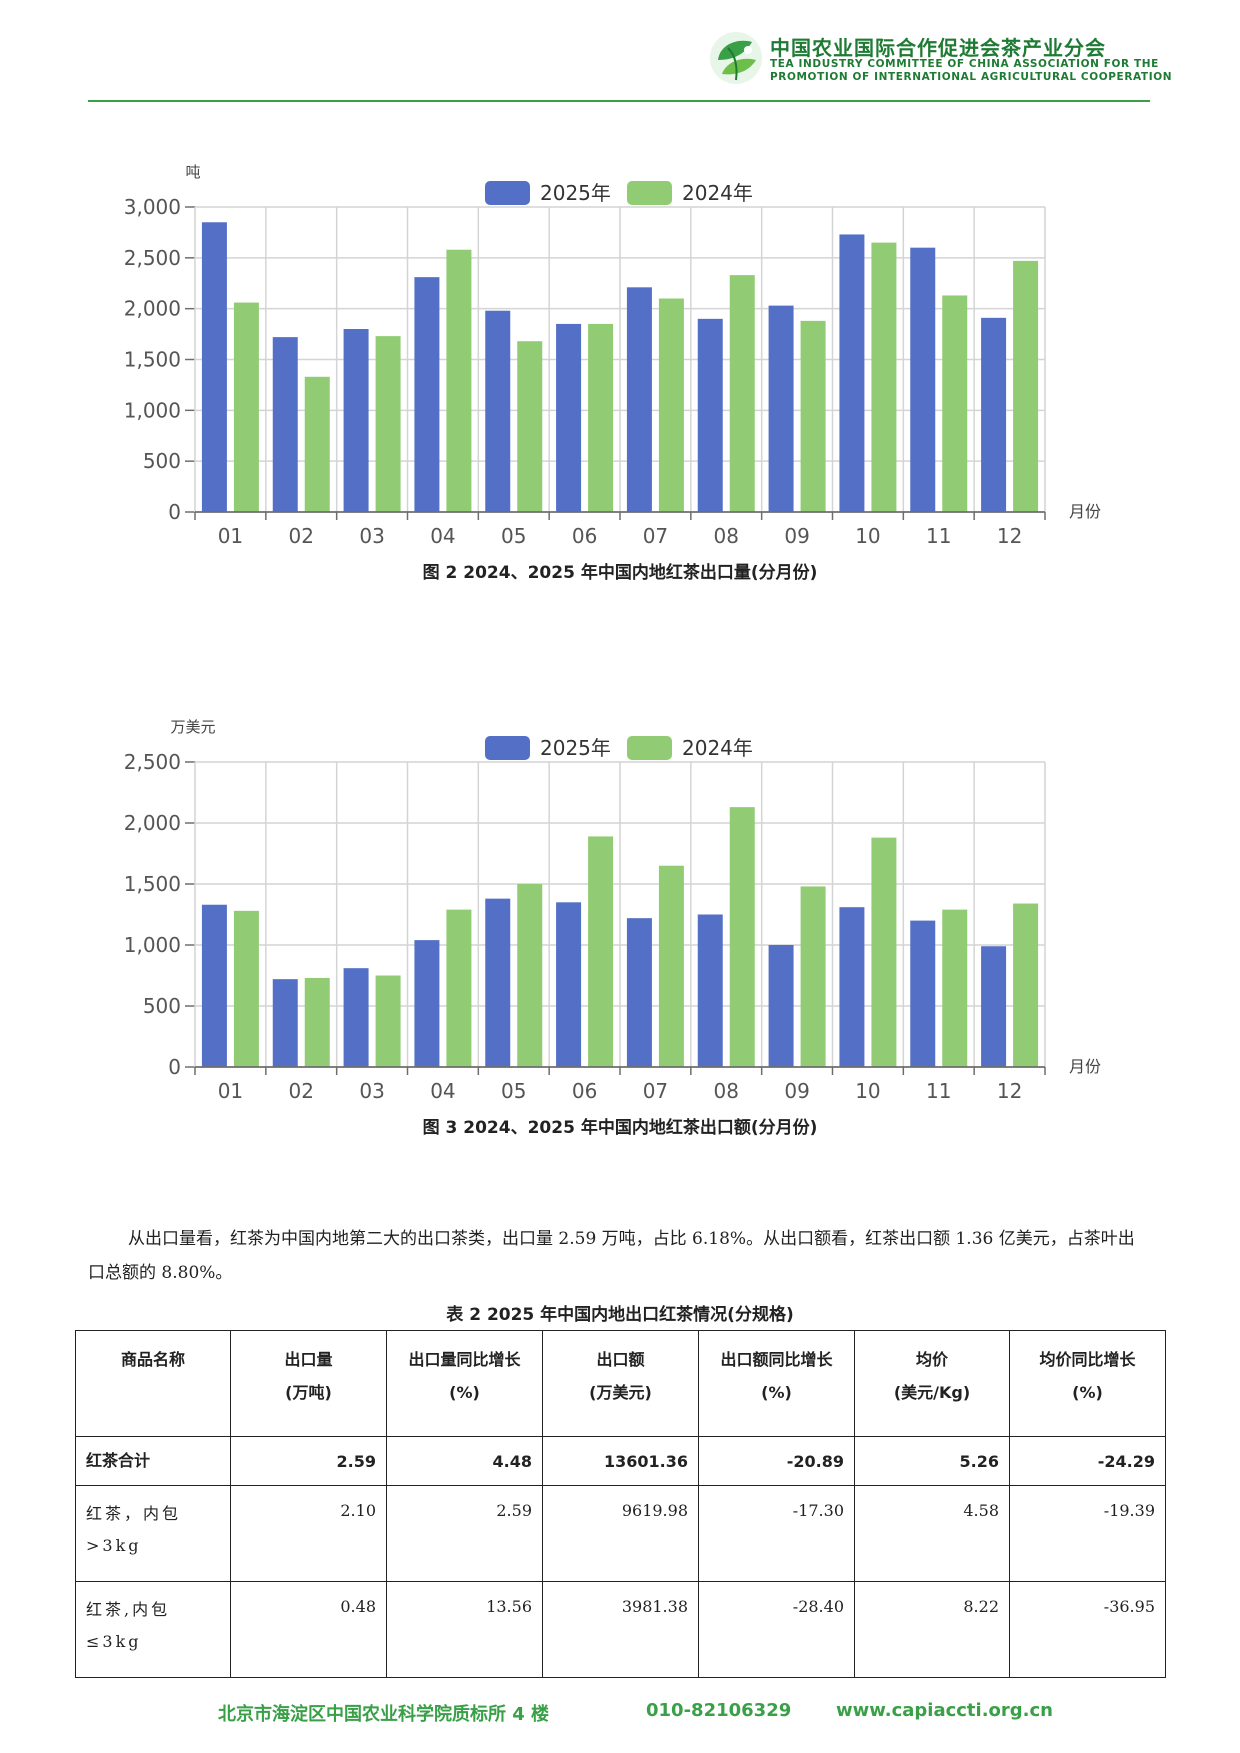 The image size is (1240, 1753). Describe the element at coordinates (371, 536) in the screenshot. I see `x-tick-label: 03` at that location.